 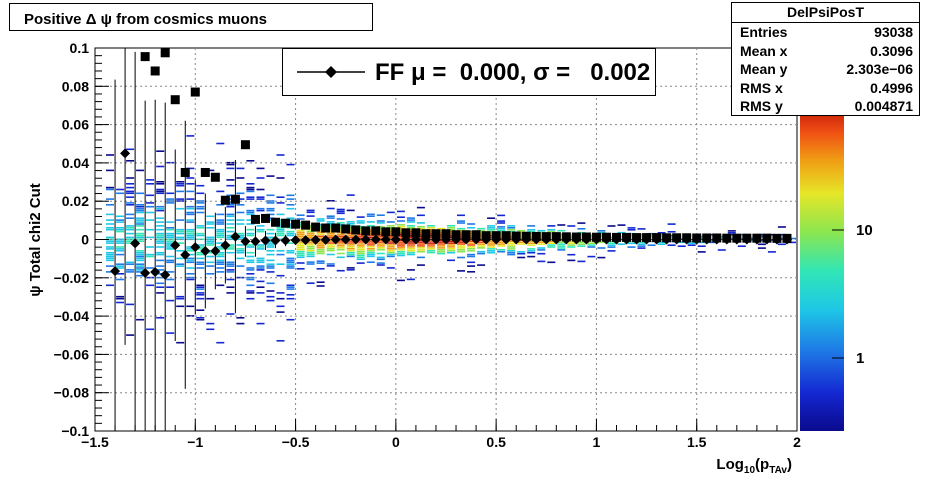 I want to click on stats-key: RMS y, so click(x=761, y=106).